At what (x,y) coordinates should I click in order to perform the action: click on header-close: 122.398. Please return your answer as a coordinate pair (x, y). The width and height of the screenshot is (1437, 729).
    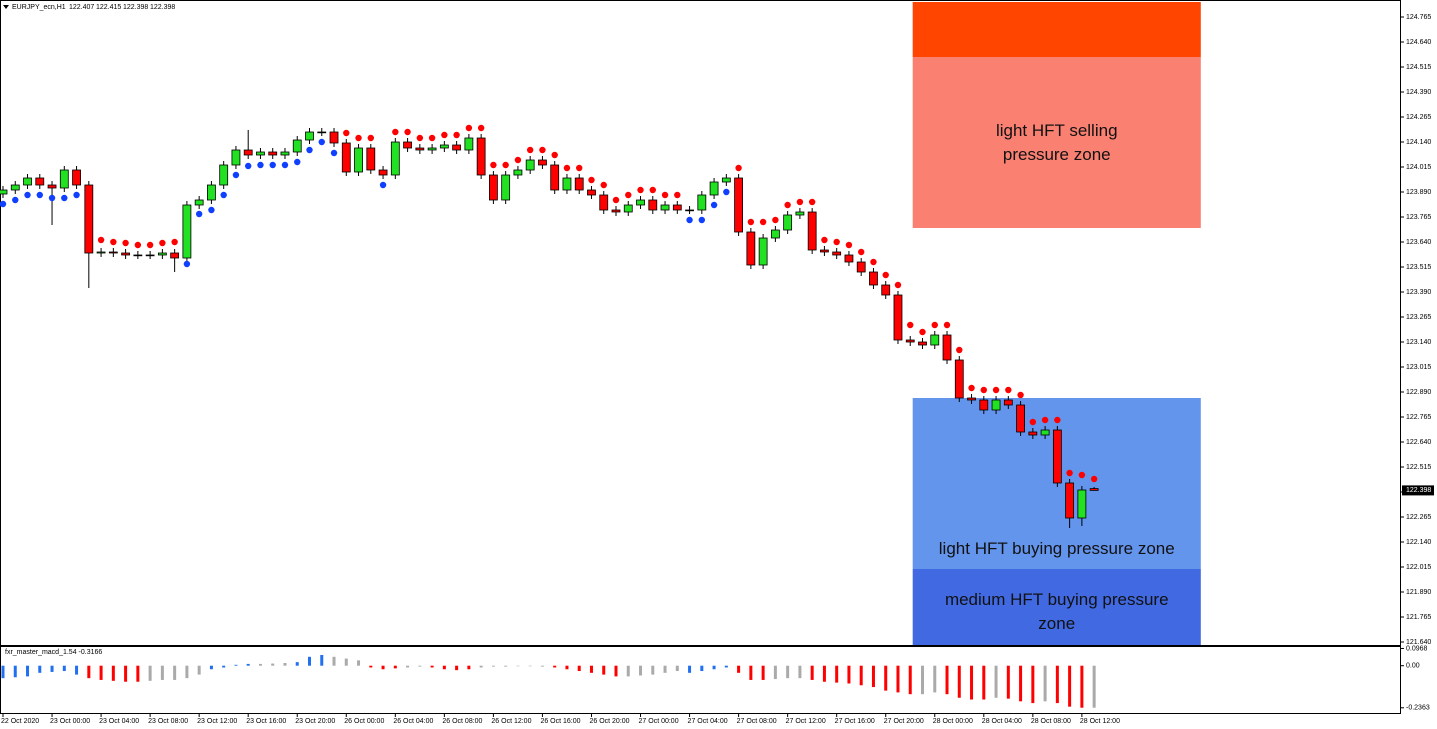
    Looking at the image, I should click on (162, 7).